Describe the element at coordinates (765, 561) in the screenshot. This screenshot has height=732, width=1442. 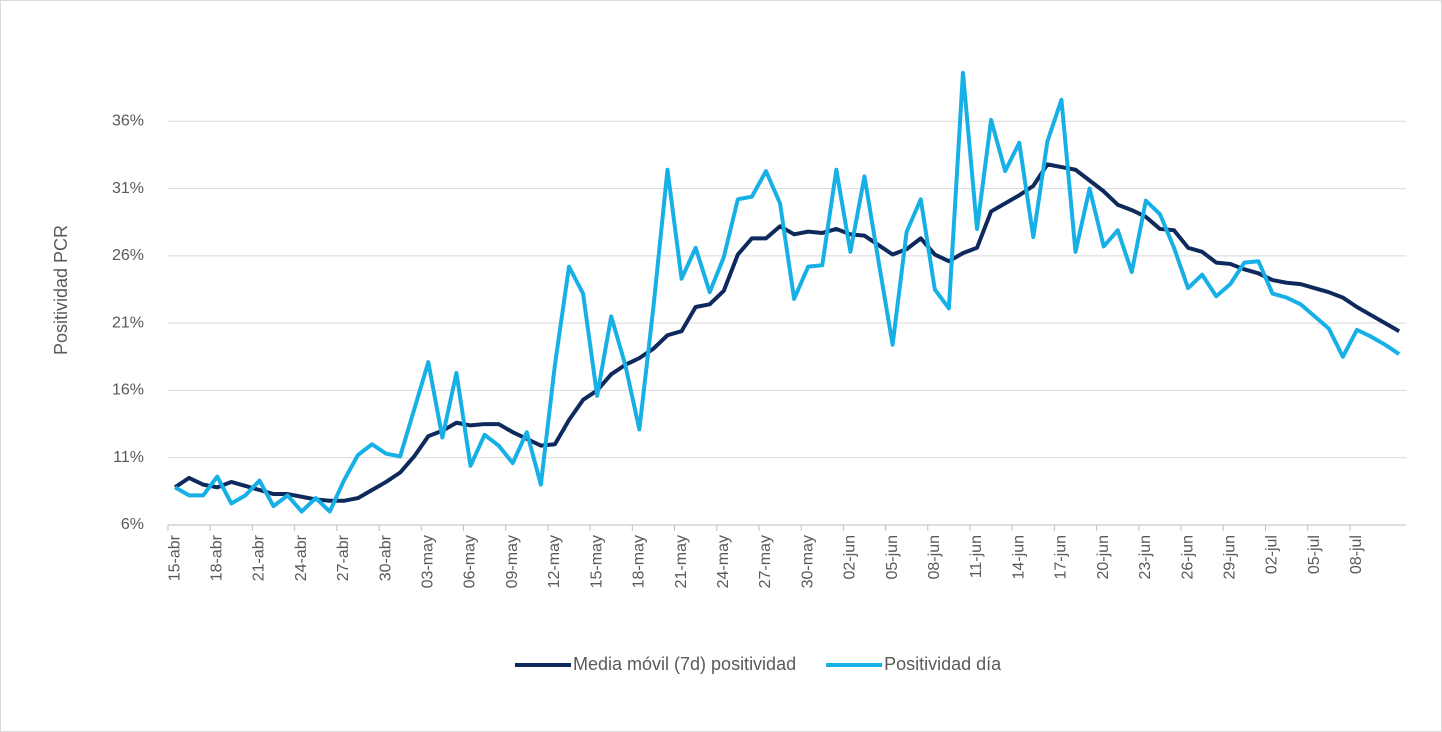
I see `x-tick-label: 27-may` at that location.